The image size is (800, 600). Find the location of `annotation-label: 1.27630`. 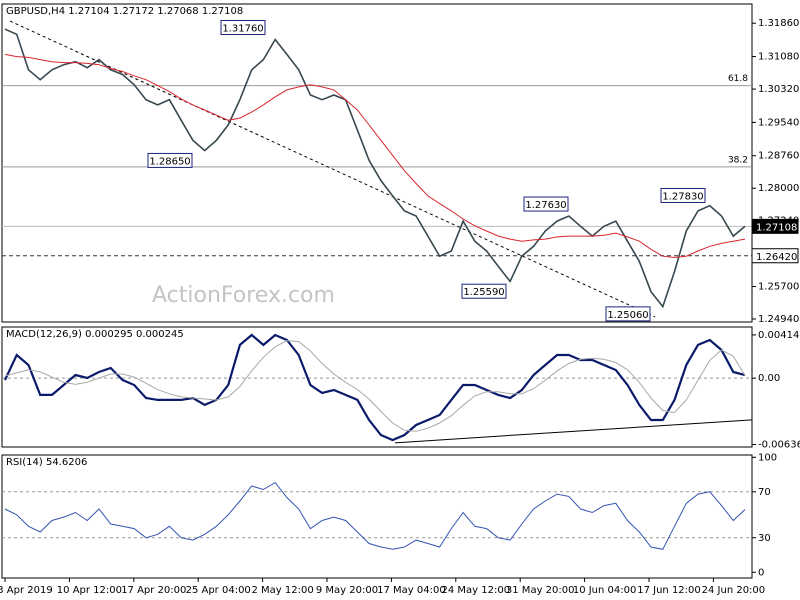

annotation-label: 1.27630 is located at coordinates (545, 205).